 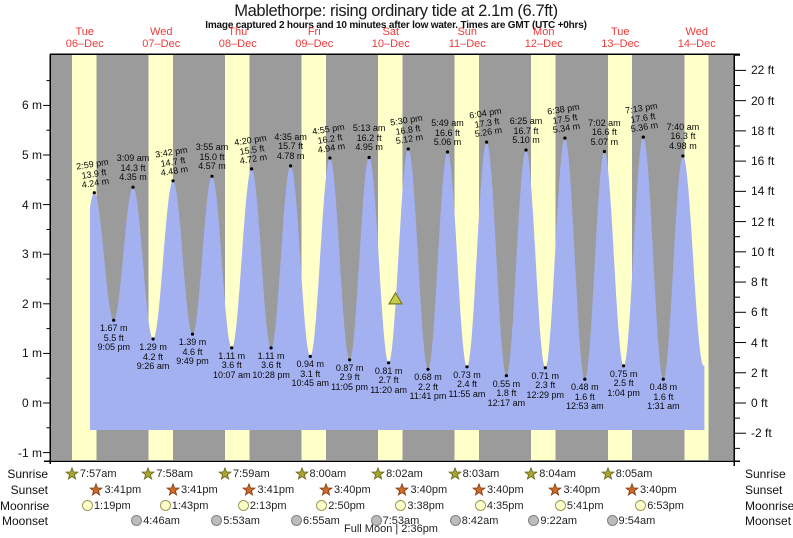 I want to click on moonset-time: 5:53am, so click(x=241, y=520).